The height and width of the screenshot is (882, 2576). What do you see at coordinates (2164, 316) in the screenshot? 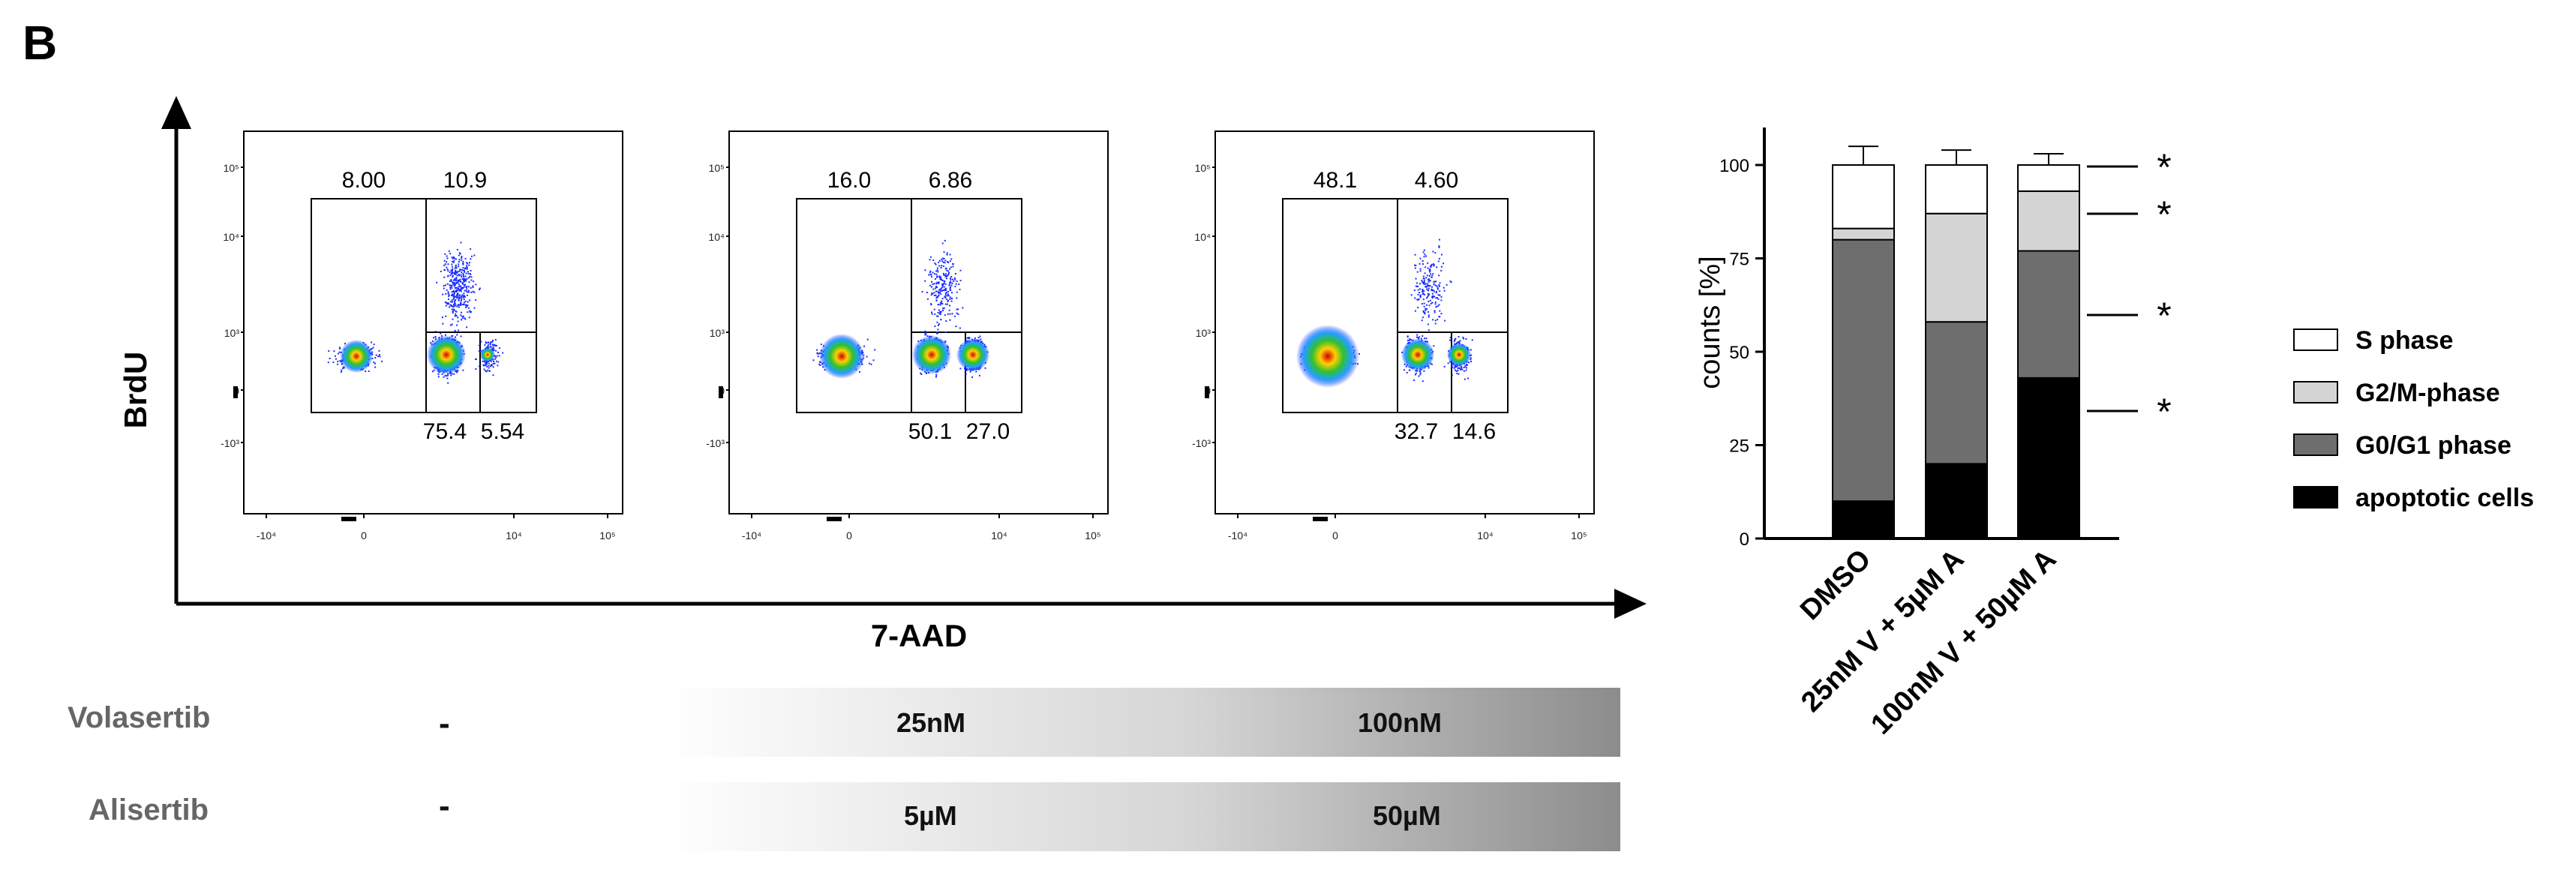
I see `significance-star: *` at bounding box center [2164, 316].